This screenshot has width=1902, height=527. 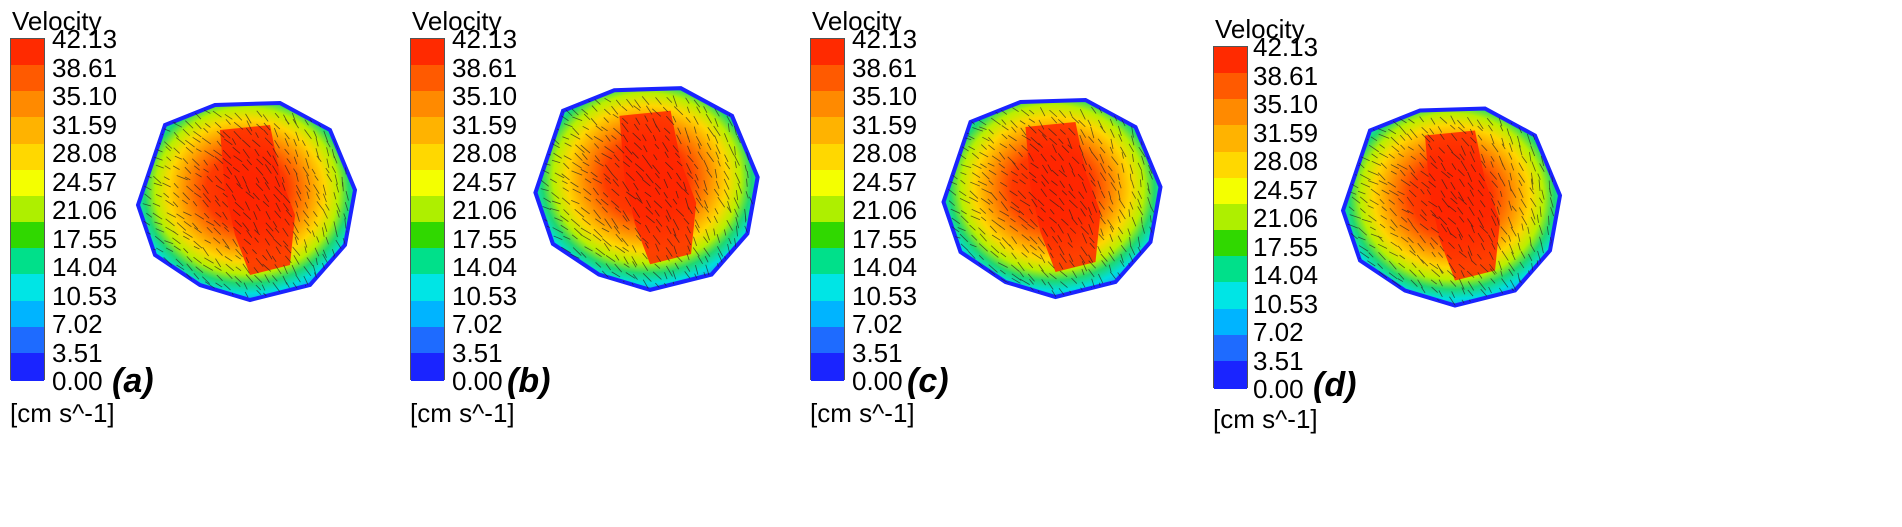 What do you see at coordinates (1335, 385) in the screenshot?
I see `panel-label: (d)` at bounding box center [1335, 385].